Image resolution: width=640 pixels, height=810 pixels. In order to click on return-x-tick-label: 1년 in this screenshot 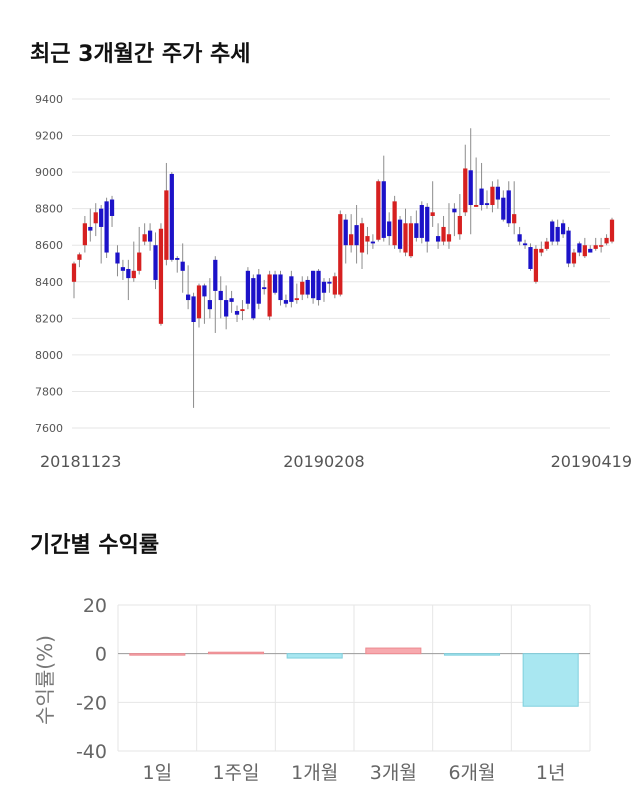, I will do `click(551, 773)`.